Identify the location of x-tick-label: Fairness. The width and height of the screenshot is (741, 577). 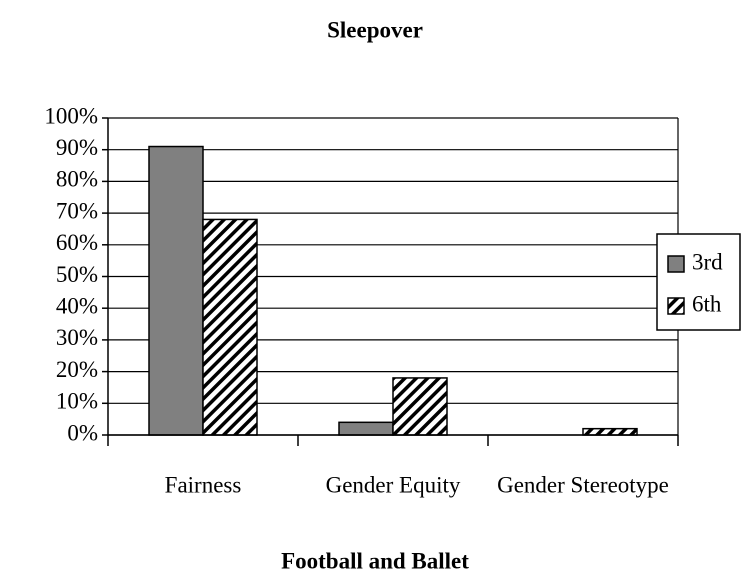
(203, 484).